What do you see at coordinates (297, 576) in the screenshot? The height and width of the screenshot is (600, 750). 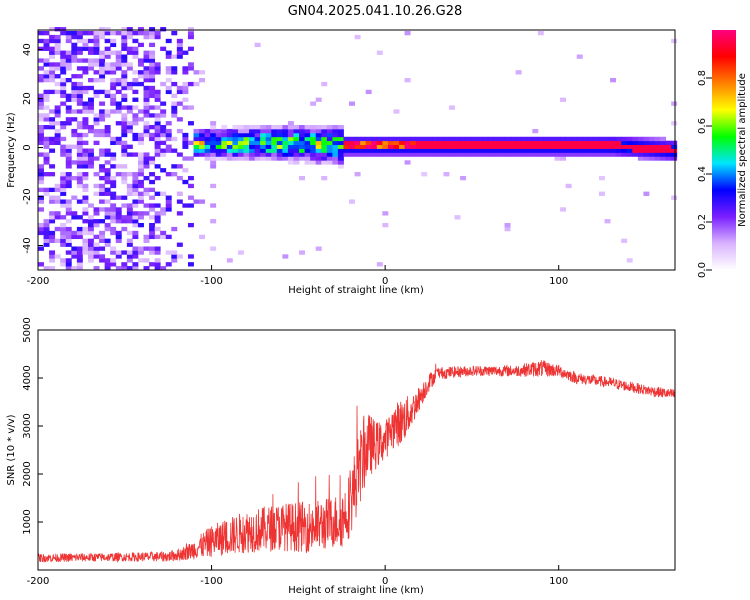 I see `snr-x-axis: -200 -100 0 100` at bounding box center [297, 576].